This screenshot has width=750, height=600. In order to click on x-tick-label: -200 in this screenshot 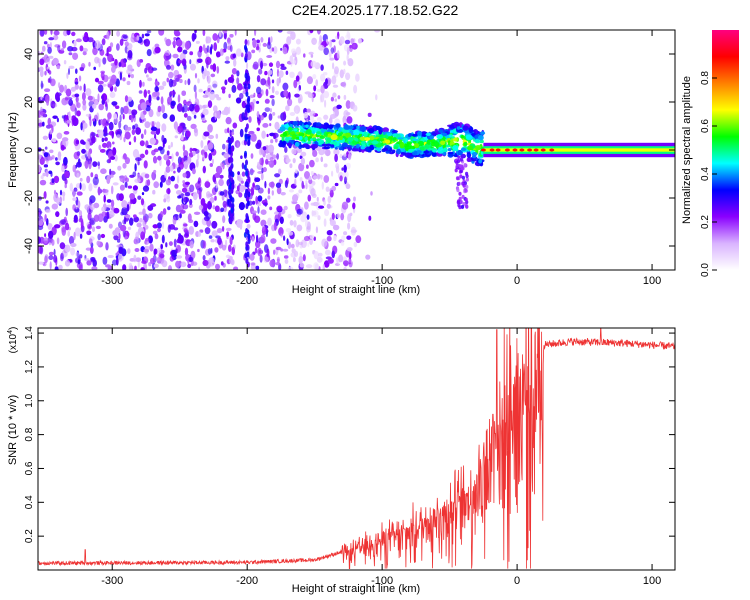, I will do `click(247, 581)`.